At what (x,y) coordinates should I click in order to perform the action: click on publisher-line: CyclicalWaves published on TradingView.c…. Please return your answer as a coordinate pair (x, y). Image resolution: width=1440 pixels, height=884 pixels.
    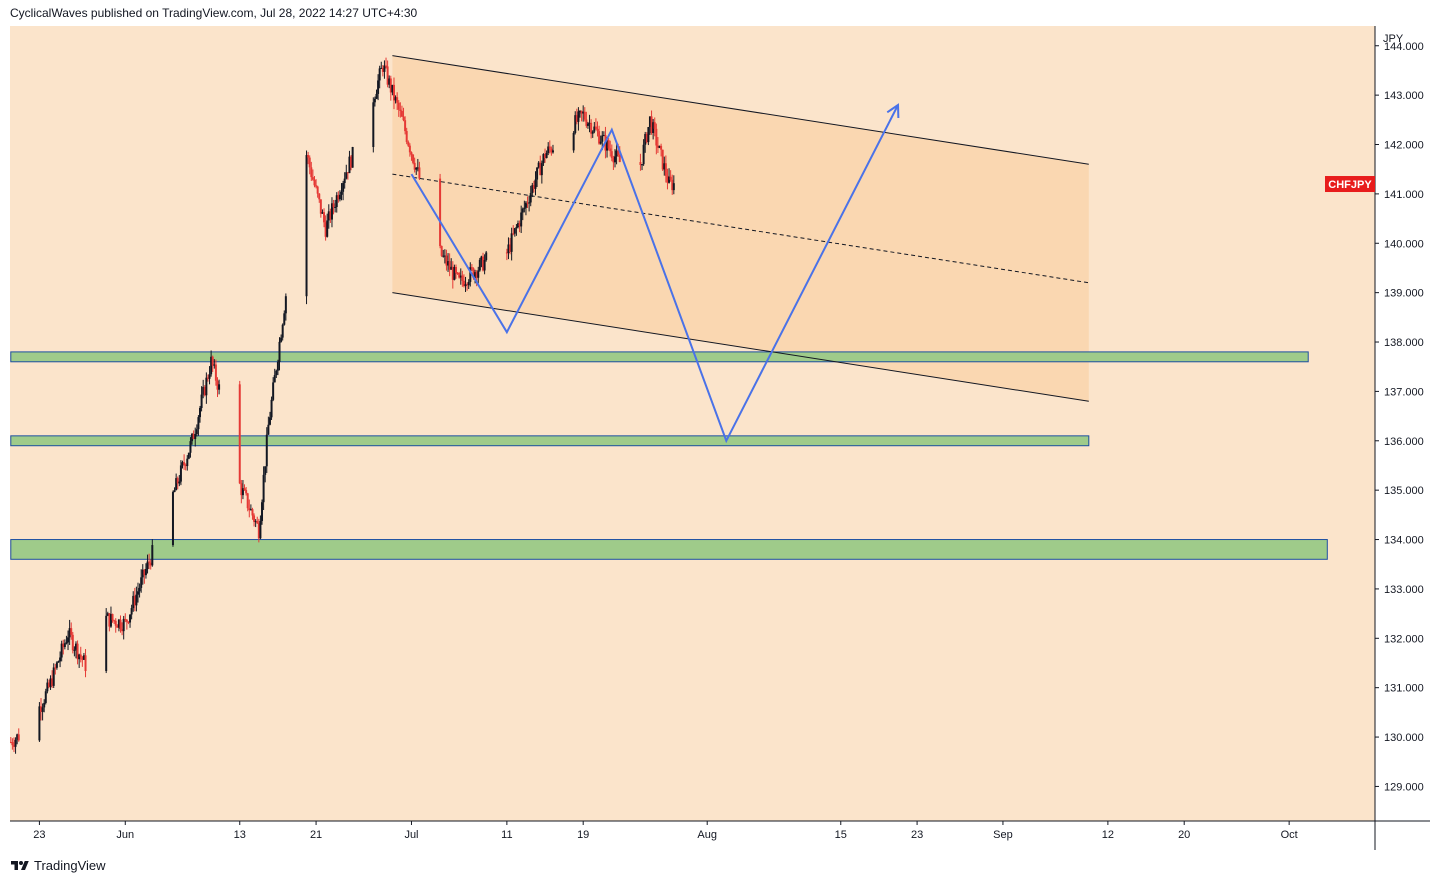
    Looking at the image, I should click on (214, 13).